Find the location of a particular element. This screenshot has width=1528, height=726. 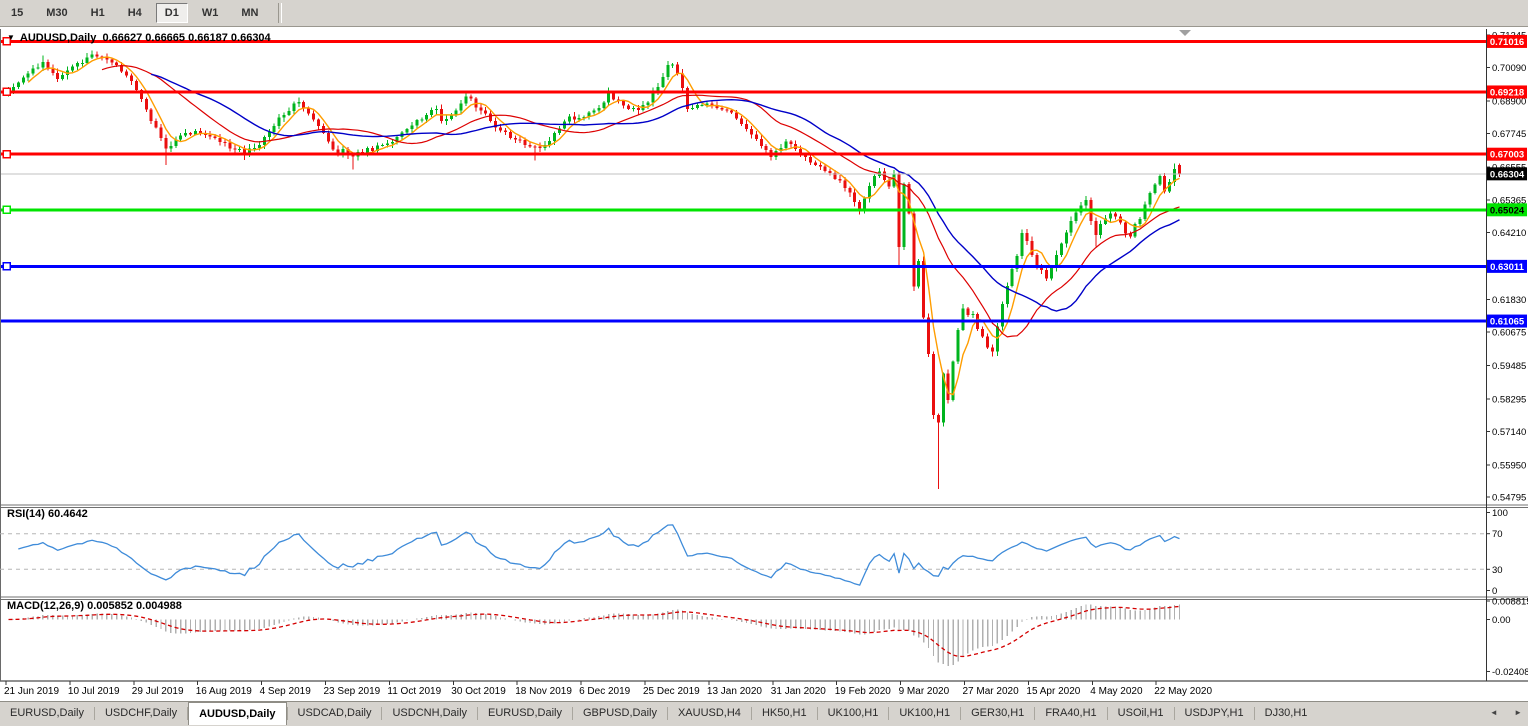

date-tick-label: 13 Jan 2020 is located at coordinates (734, 691).